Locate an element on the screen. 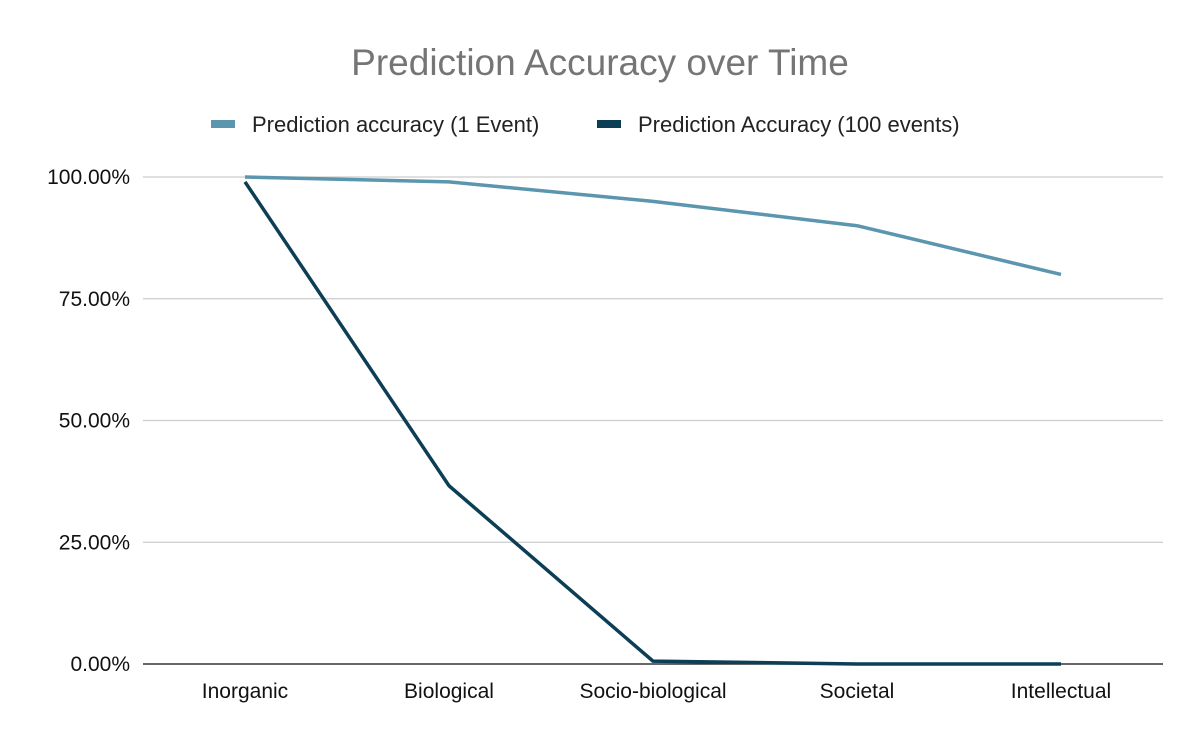 The width and height of the screenshot is (1200, 742). legend-item-1-event: Prediction accuracy (1 Event) is located at coordinates (375, 124).